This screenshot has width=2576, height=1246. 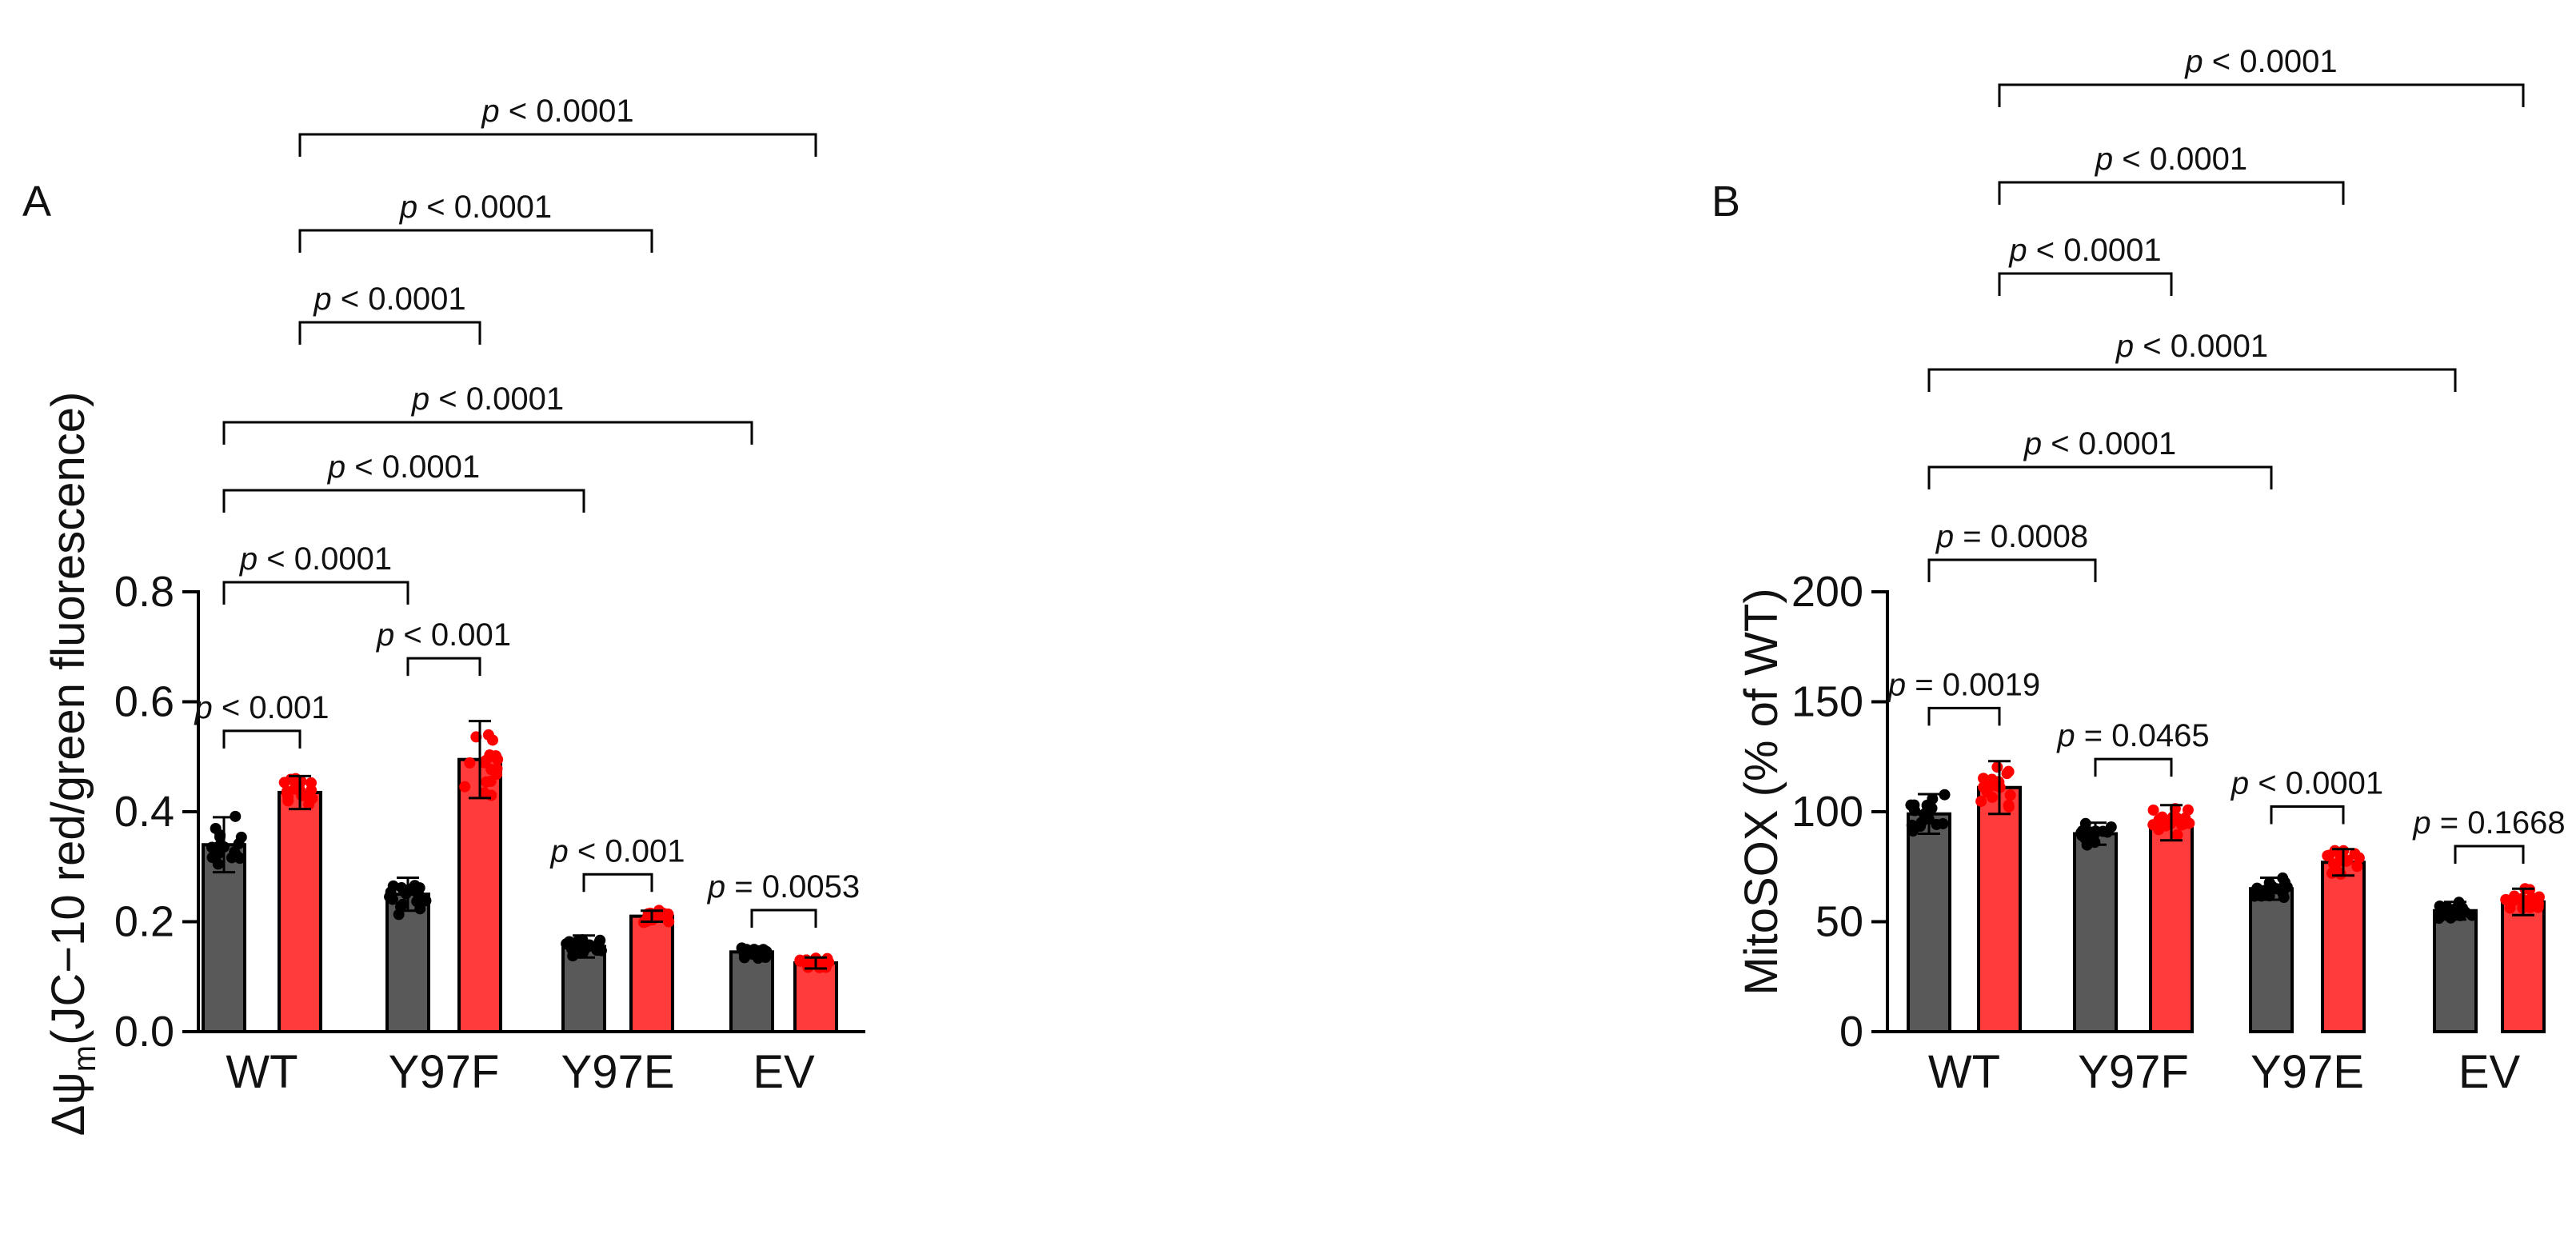 What do you see at coordinates (262, 1072) in the screenshot?
I see `x-category-label: WT` at bounding box center [262, 1072].